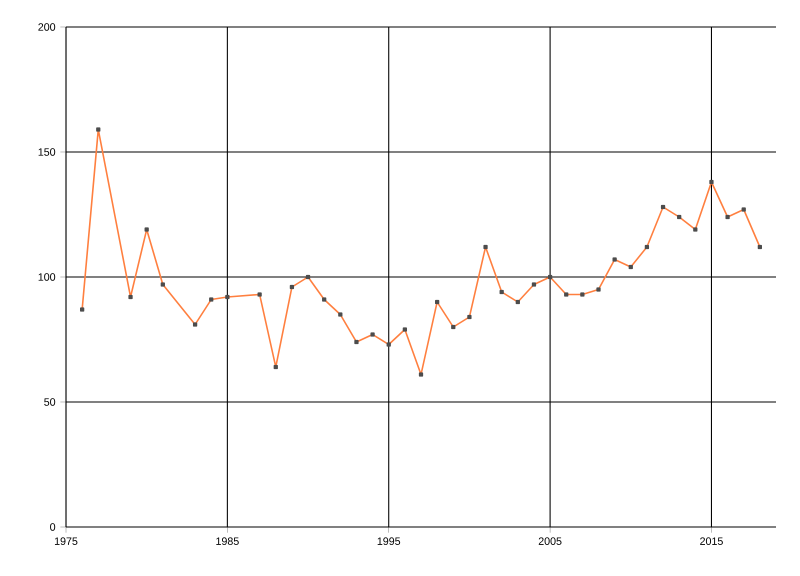 This screenshot has height=576, width=800. What do you see at coordinates (47, 152) in the screenshot?
I see `y-tick-label: 150` at bounding box center [47, 152].